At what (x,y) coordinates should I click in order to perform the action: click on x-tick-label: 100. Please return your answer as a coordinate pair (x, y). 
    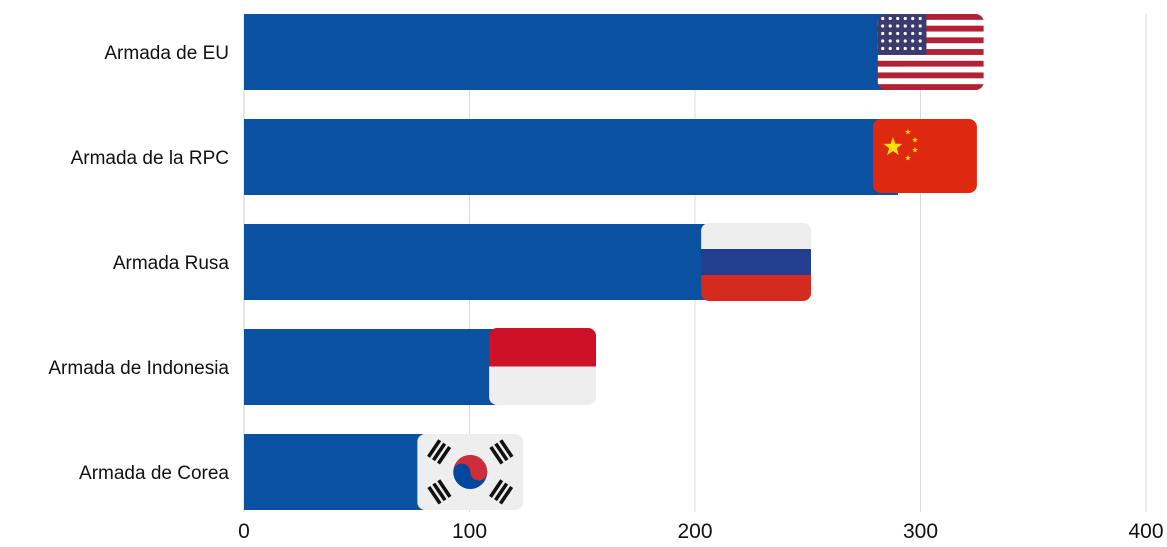
    Looking at the image, I should click on (469, 531).